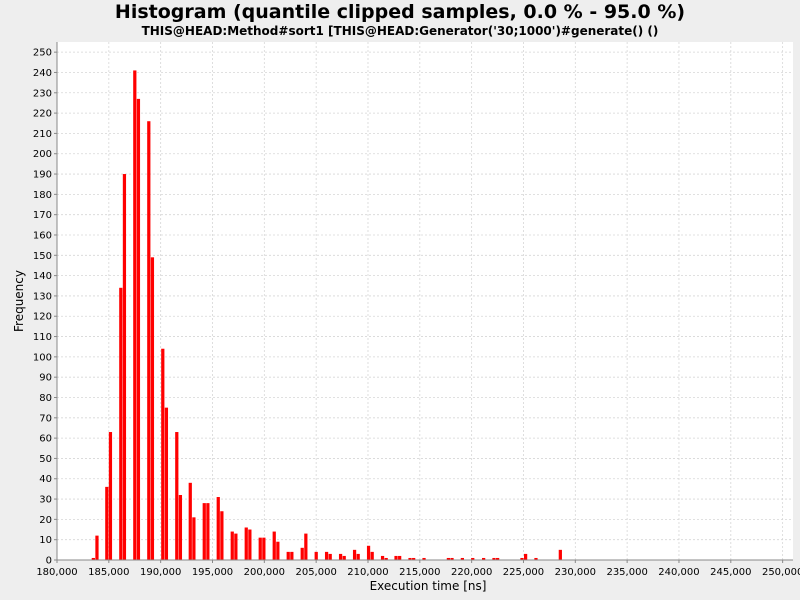 The image size is (800, 600). Describe the element at coordinates (42, 296) in the screenshot. I see `y-tick-label: 130` at that location.